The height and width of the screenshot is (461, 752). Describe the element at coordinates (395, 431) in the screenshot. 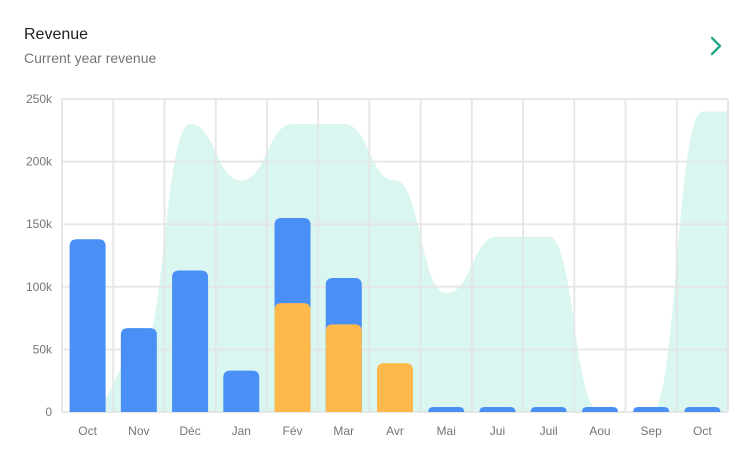

I see `x-tick-label: Avr` at that location.